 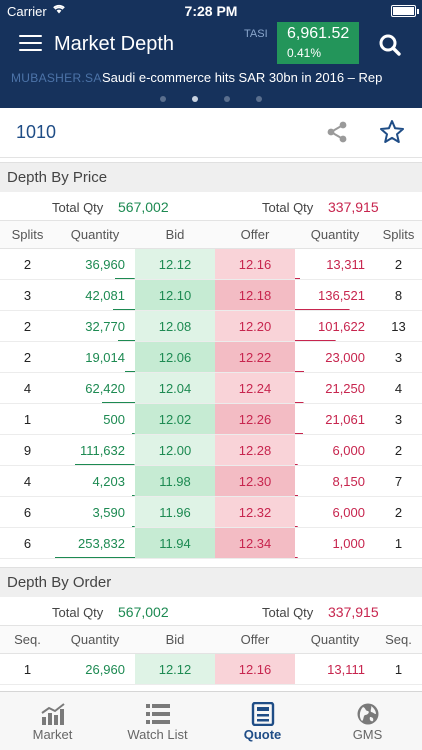 I want to click on symbol-bar: 1010, so click(x=211, y=133).